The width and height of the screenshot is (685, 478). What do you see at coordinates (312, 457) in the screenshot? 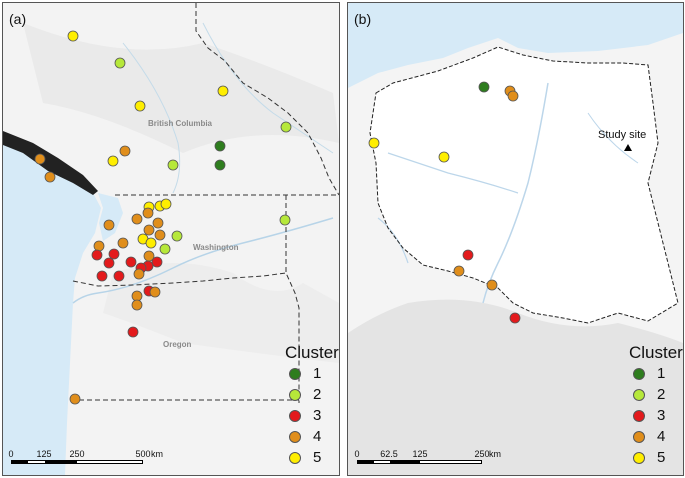
I see `legend-a-item: 5` at bounding box center [312, 457].